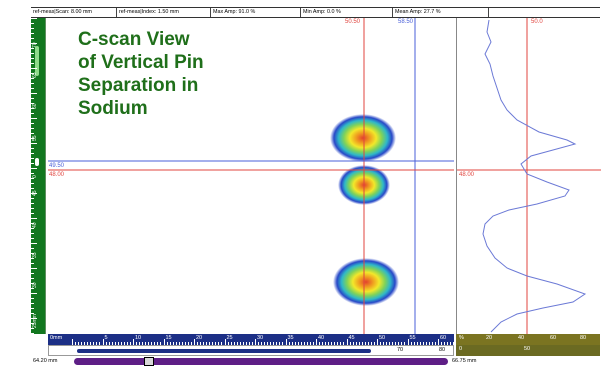  What do you see at coordinates (38, 176) in the screenshot?
I see `vertical-axis-ruler: 70 65 60 55 0 45 40 35 30 25mm` at bounding box center [38, 176].